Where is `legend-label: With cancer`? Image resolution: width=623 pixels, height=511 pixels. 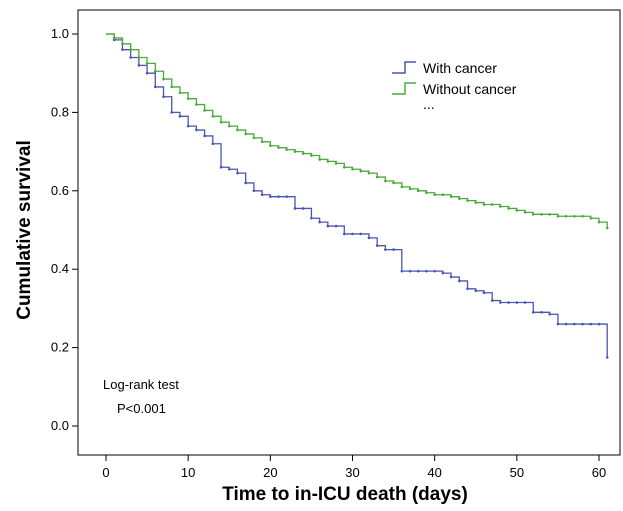
legend-label: With cancer is located at coordinates (460, 68).